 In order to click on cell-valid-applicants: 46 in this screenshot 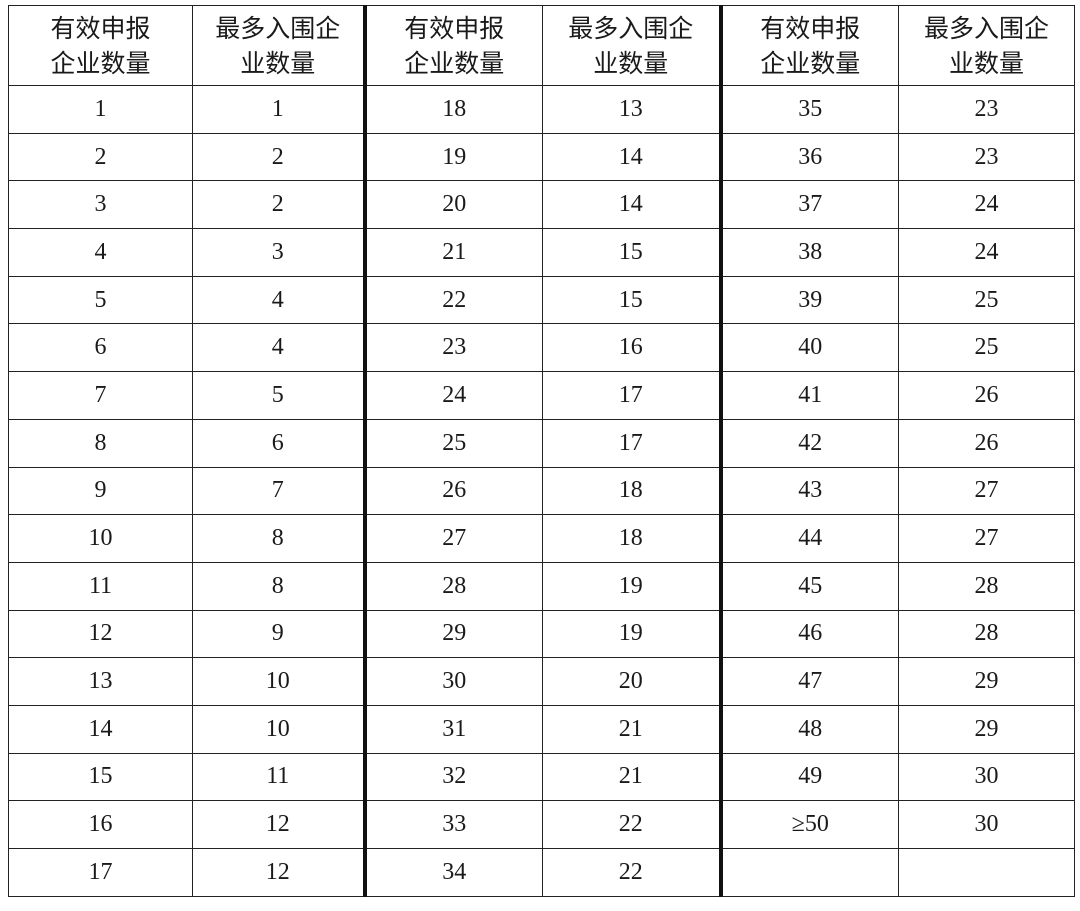, I will do `click(808, 634)`.